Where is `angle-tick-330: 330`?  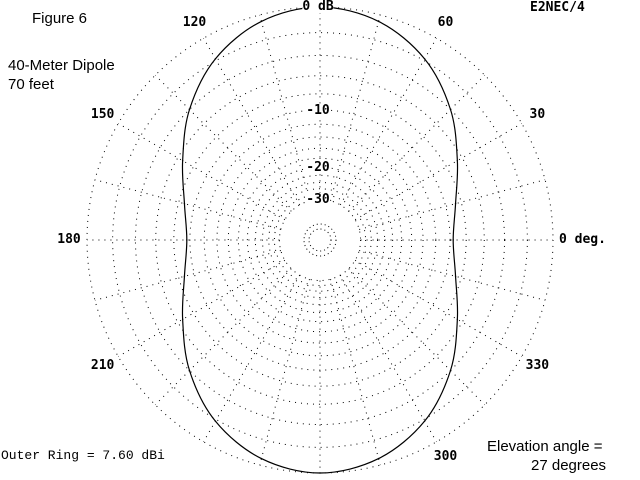 angle-tick-330: 330 is located at coordinates (537, 365).